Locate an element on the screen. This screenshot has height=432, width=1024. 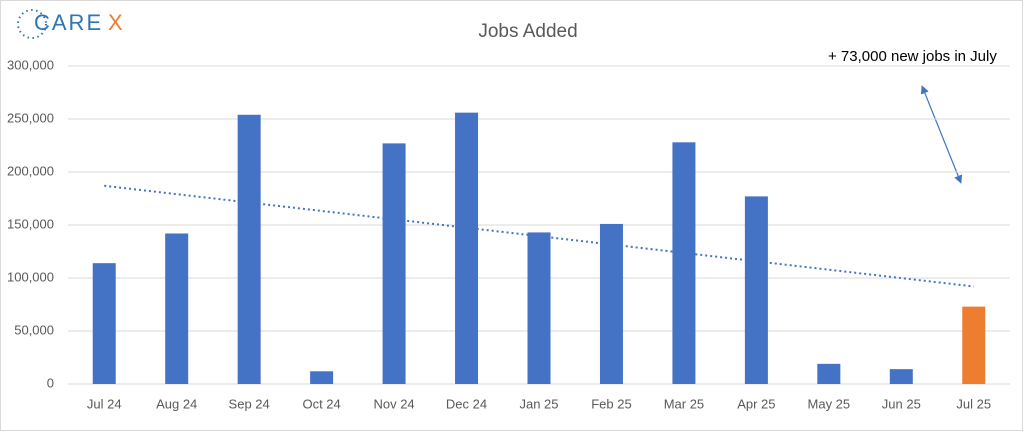
x-tick-label: May 25 is located at coordinates (829, 403).